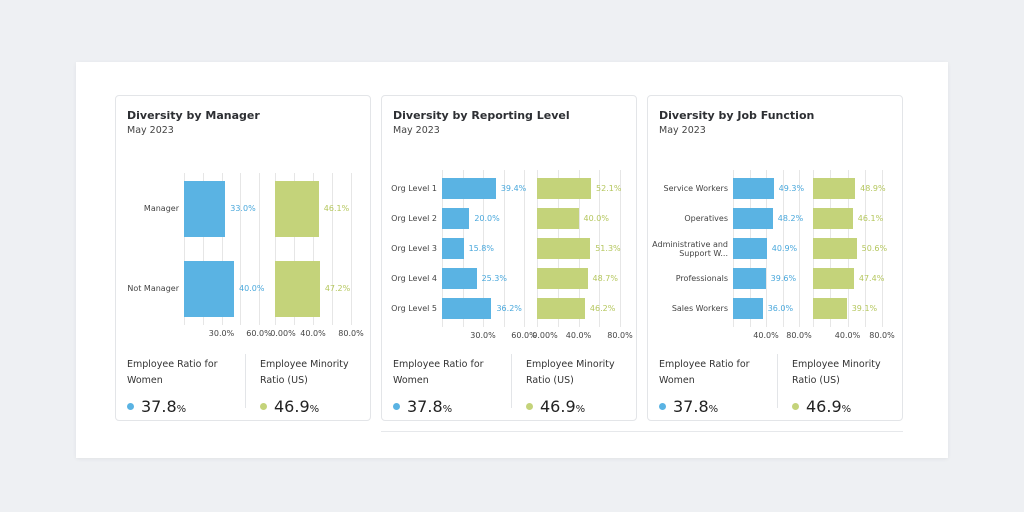  I want to click on women-value-label: 33.0%, so click(243, 208).